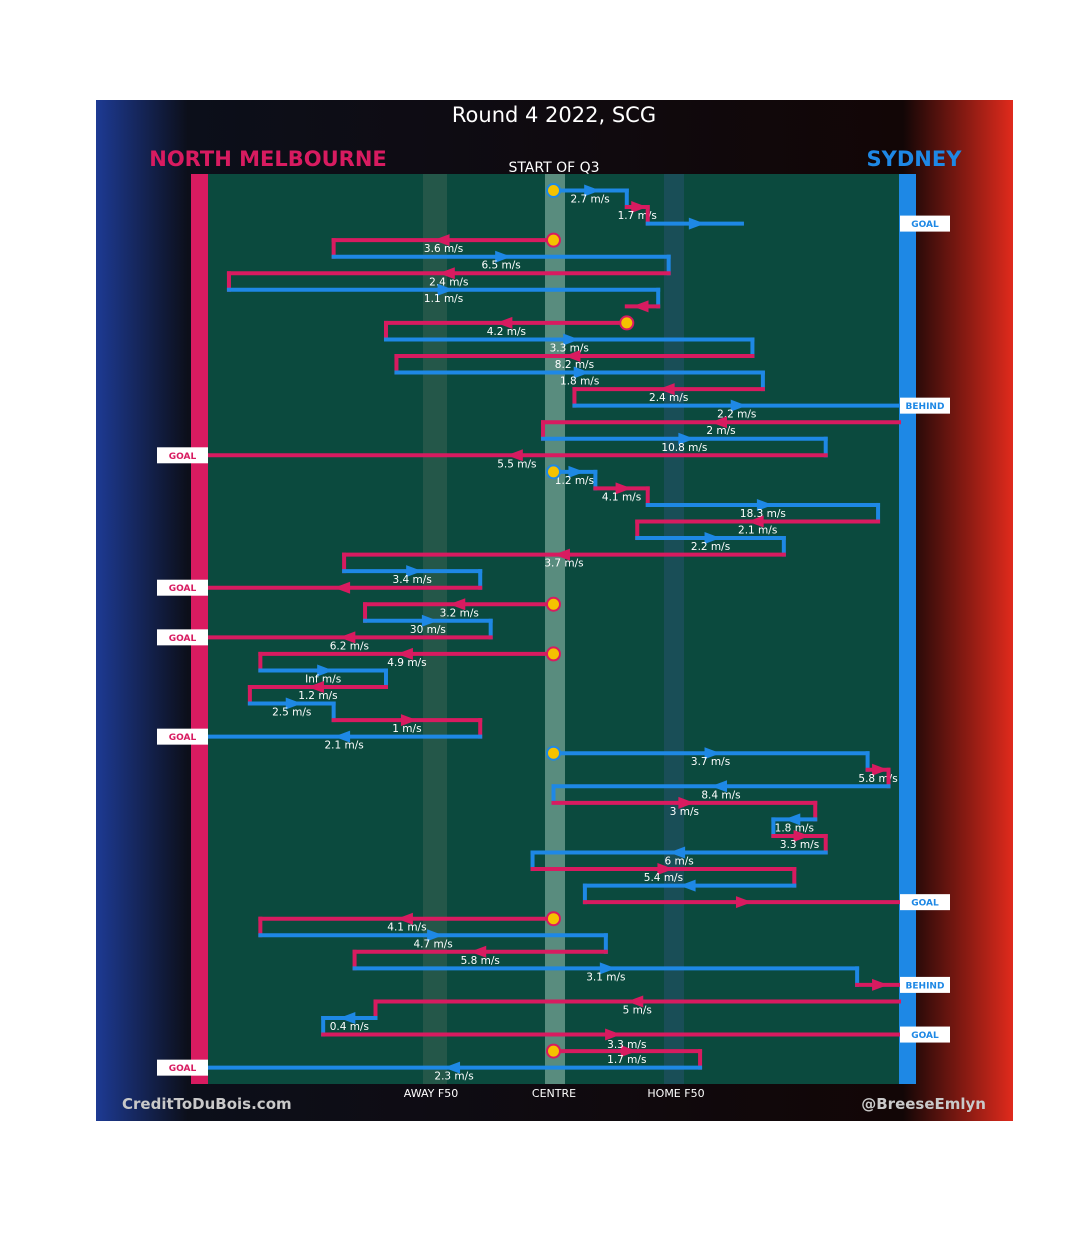  Describe the element at coordinates (574, 365) in the screenshot. I see `chain-3-speed-label-3: 8.2 m/s` at that location.